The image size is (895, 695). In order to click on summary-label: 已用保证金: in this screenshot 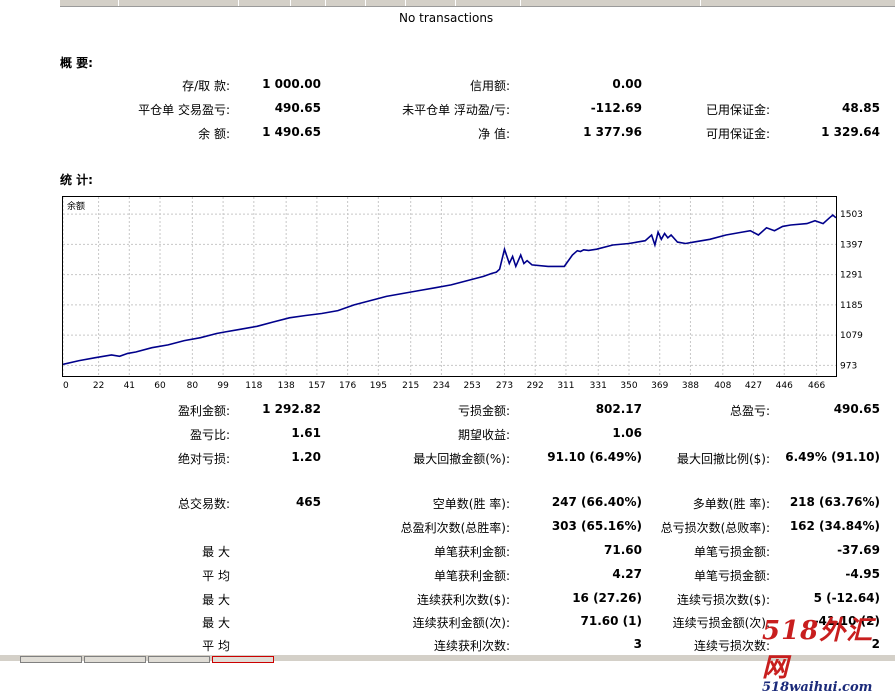, I will do `click(737, 110)`.